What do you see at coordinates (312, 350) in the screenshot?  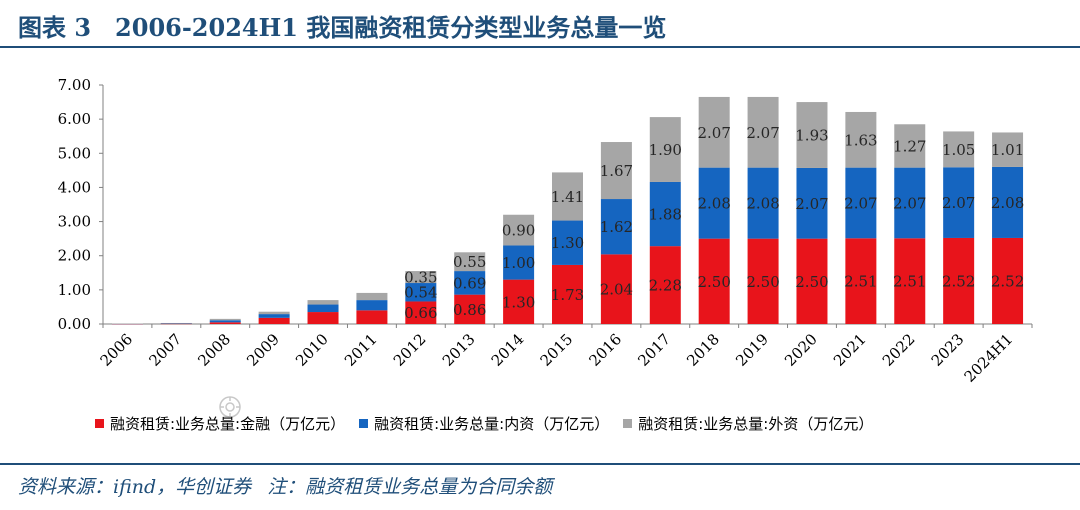 I see `x-tick-label: 2010` at bounding box center [312, 350].